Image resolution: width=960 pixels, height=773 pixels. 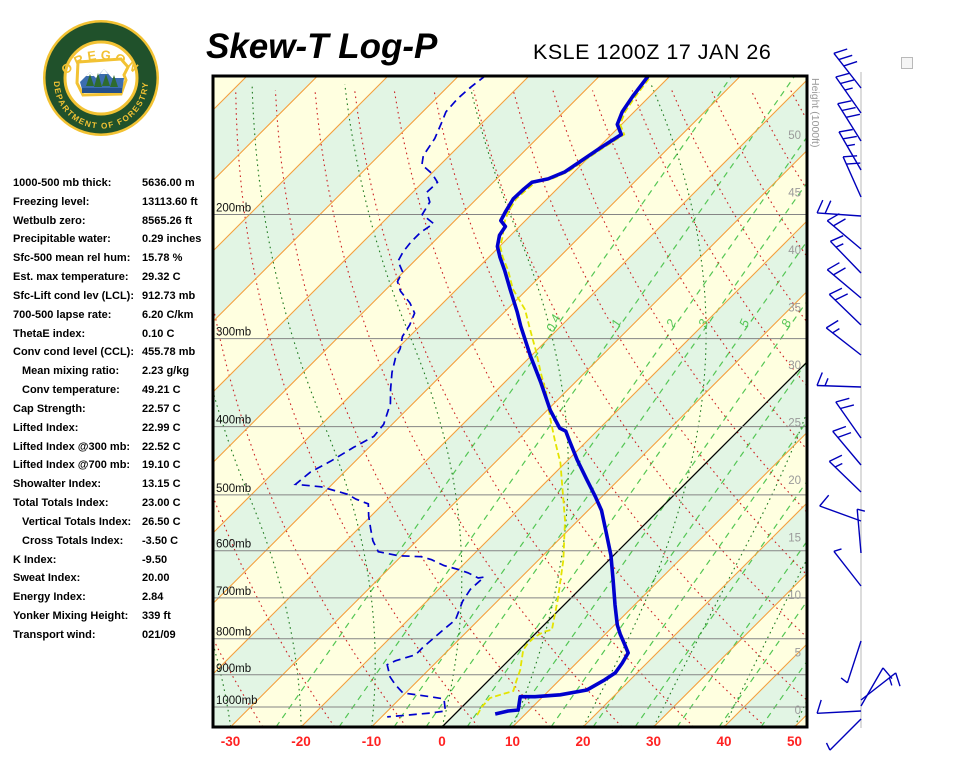 I want to click on height-label: 50, so click(x=794, y=136).